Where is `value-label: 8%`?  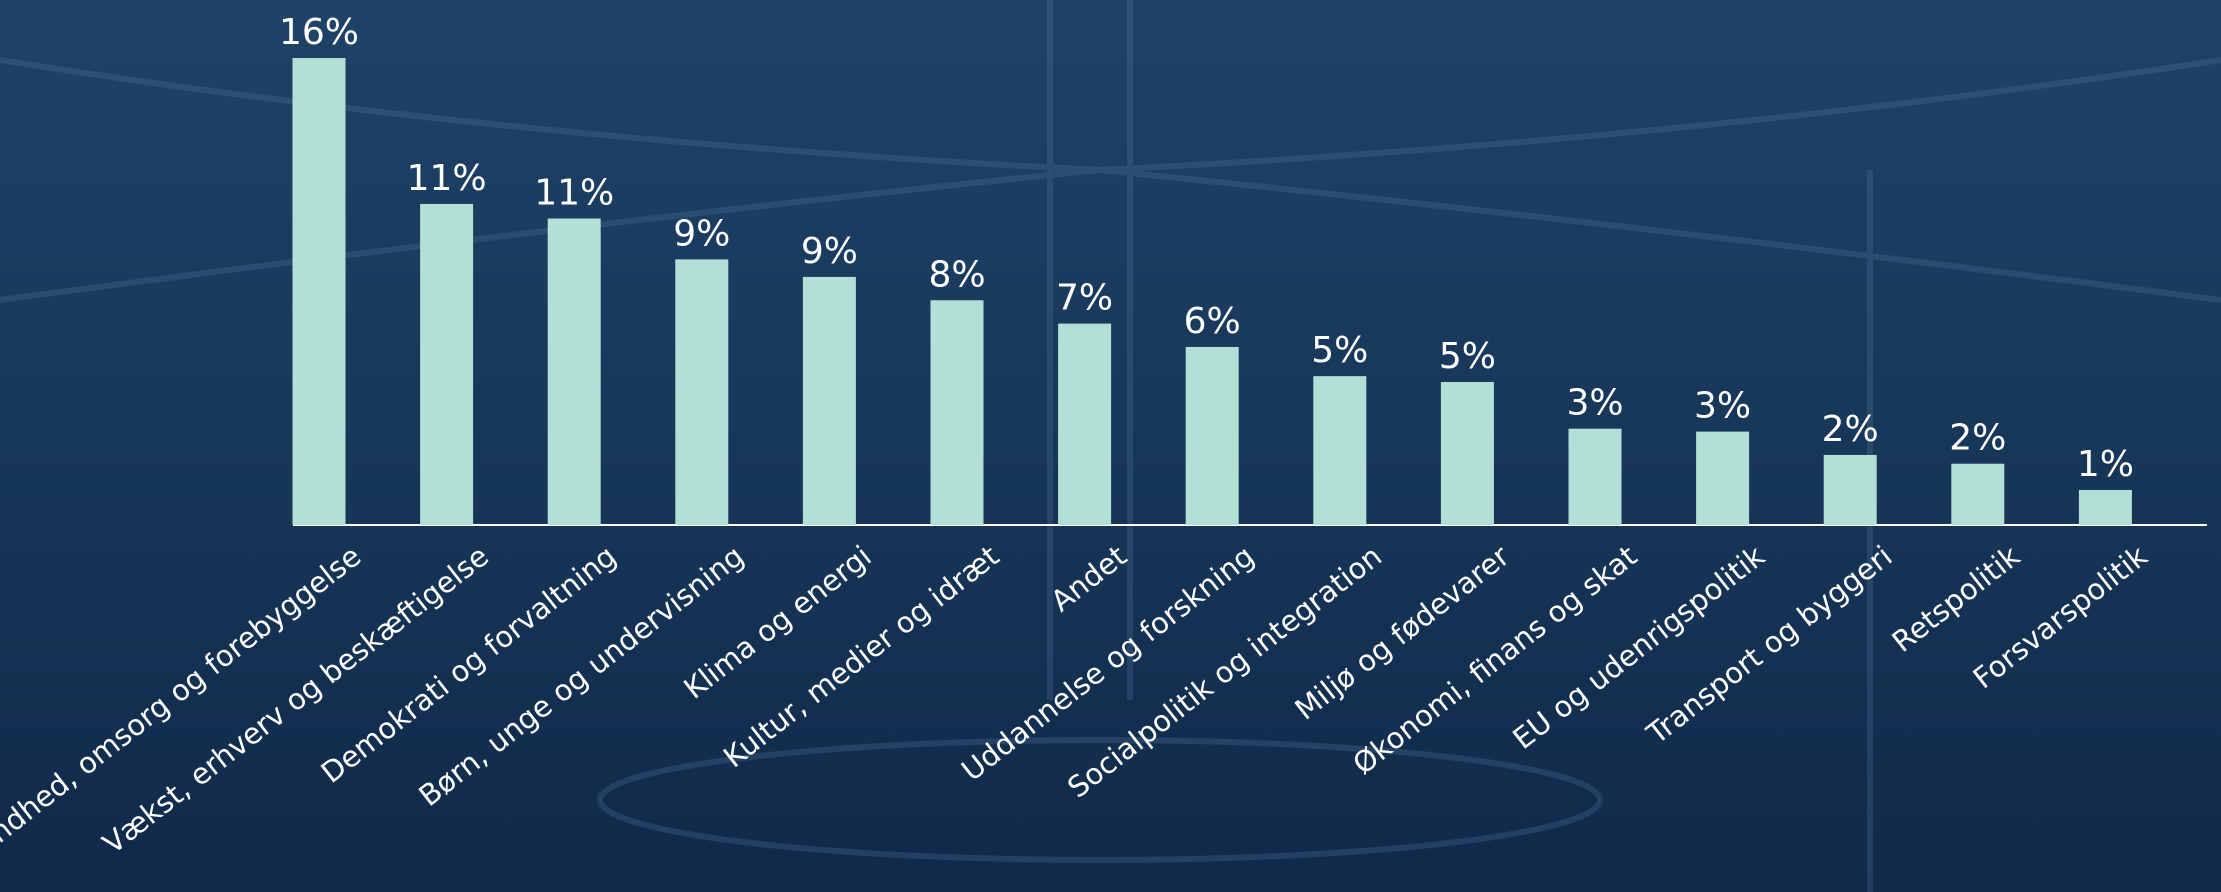 value-label: 8% is located at coordinates (956, 274).